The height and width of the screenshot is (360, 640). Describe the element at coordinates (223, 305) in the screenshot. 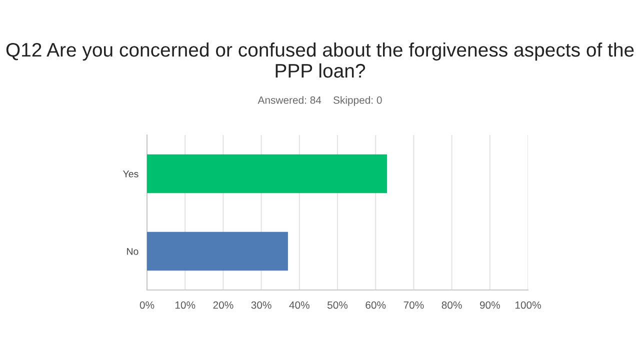

I see `x-tick-label: 20%` at that location.